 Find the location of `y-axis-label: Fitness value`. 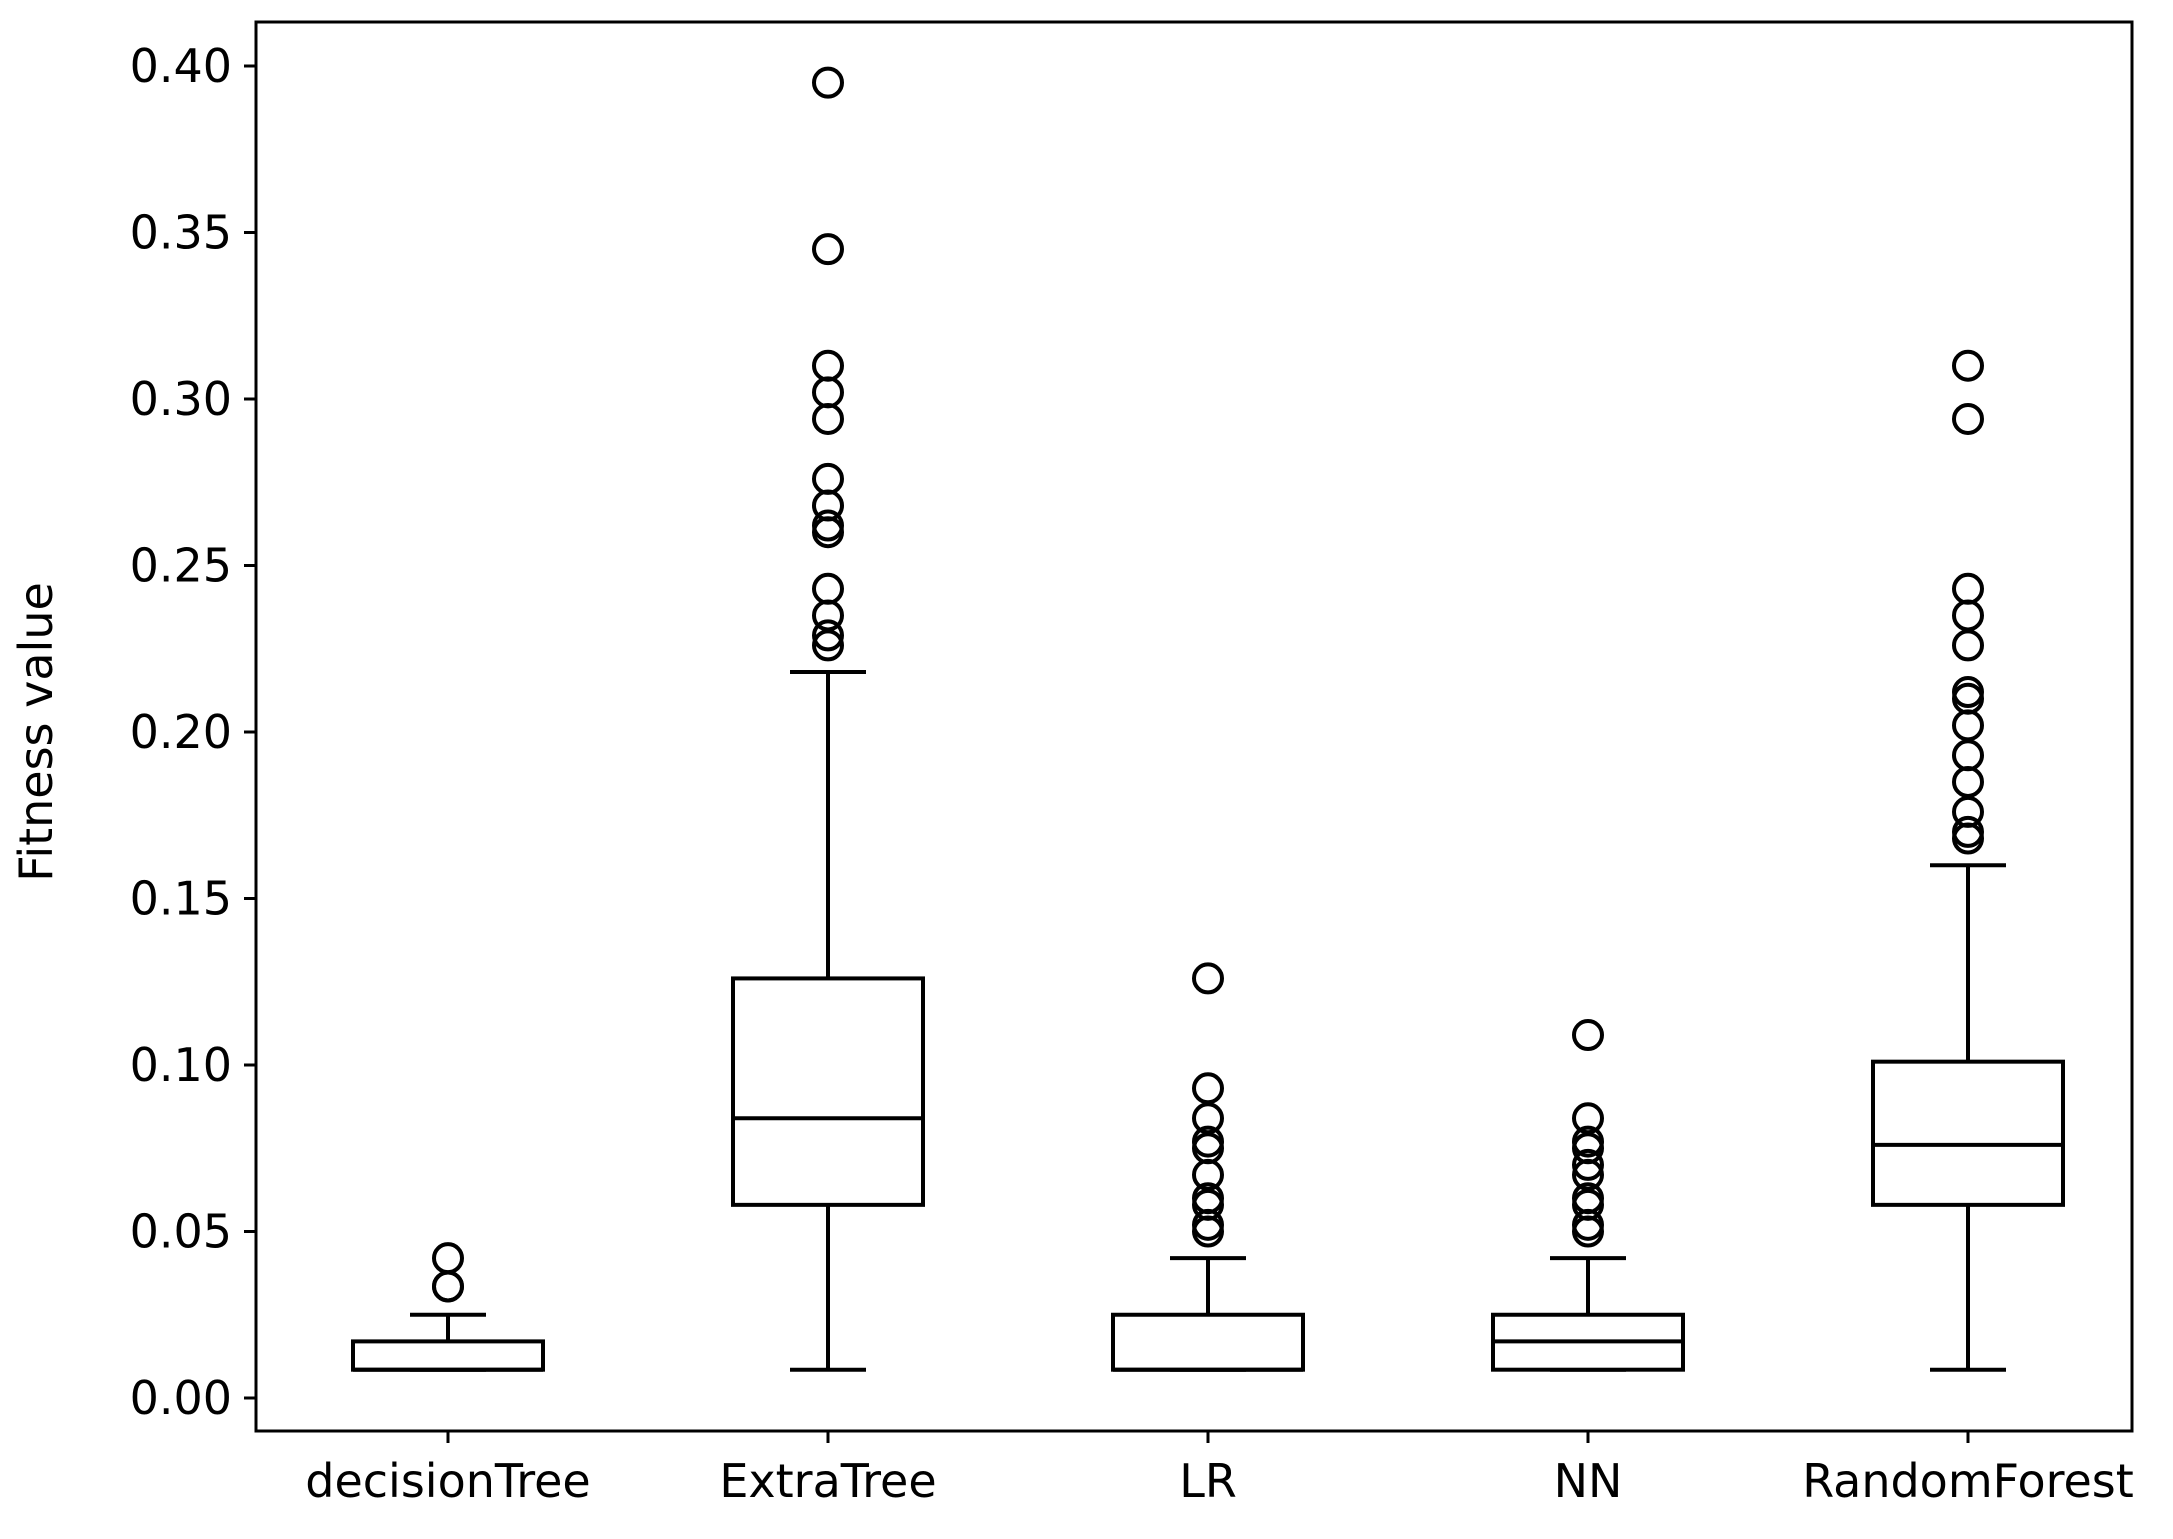

y-axis-label: Fitness value is located at coordinates (36, 732).